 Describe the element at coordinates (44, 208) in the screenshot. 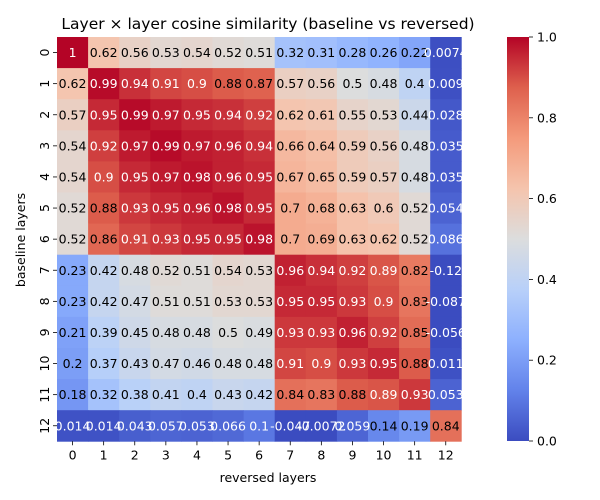

I see `y-tick-label: 5` at that location.